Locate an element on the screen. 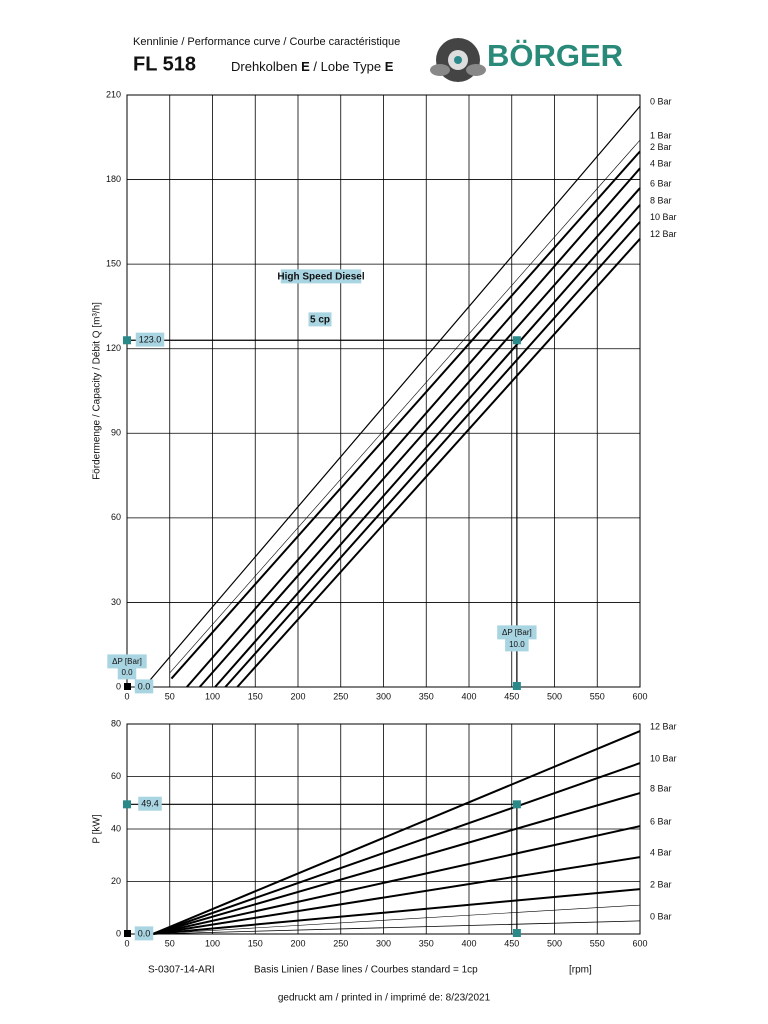  dp-title-bg is located at coordinates (517, 632).